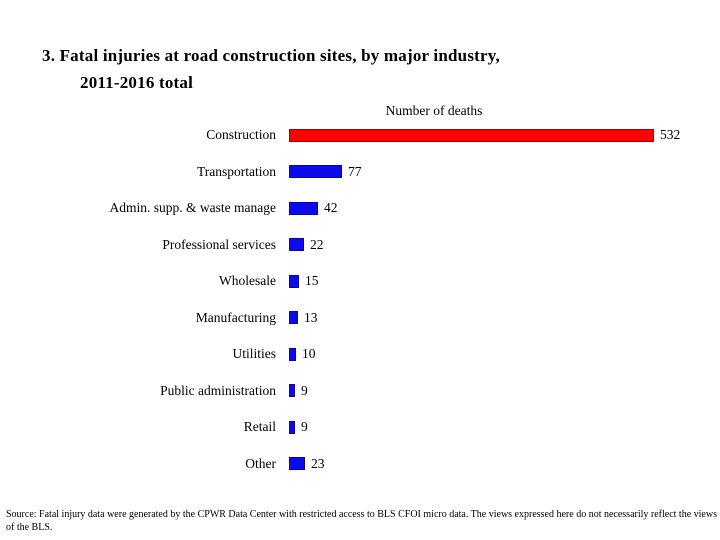 This screenshot has height=540, width=720. Describe the element at coordinates (259, 427) in the screenshot. I see `category-label: Retail` at that location.